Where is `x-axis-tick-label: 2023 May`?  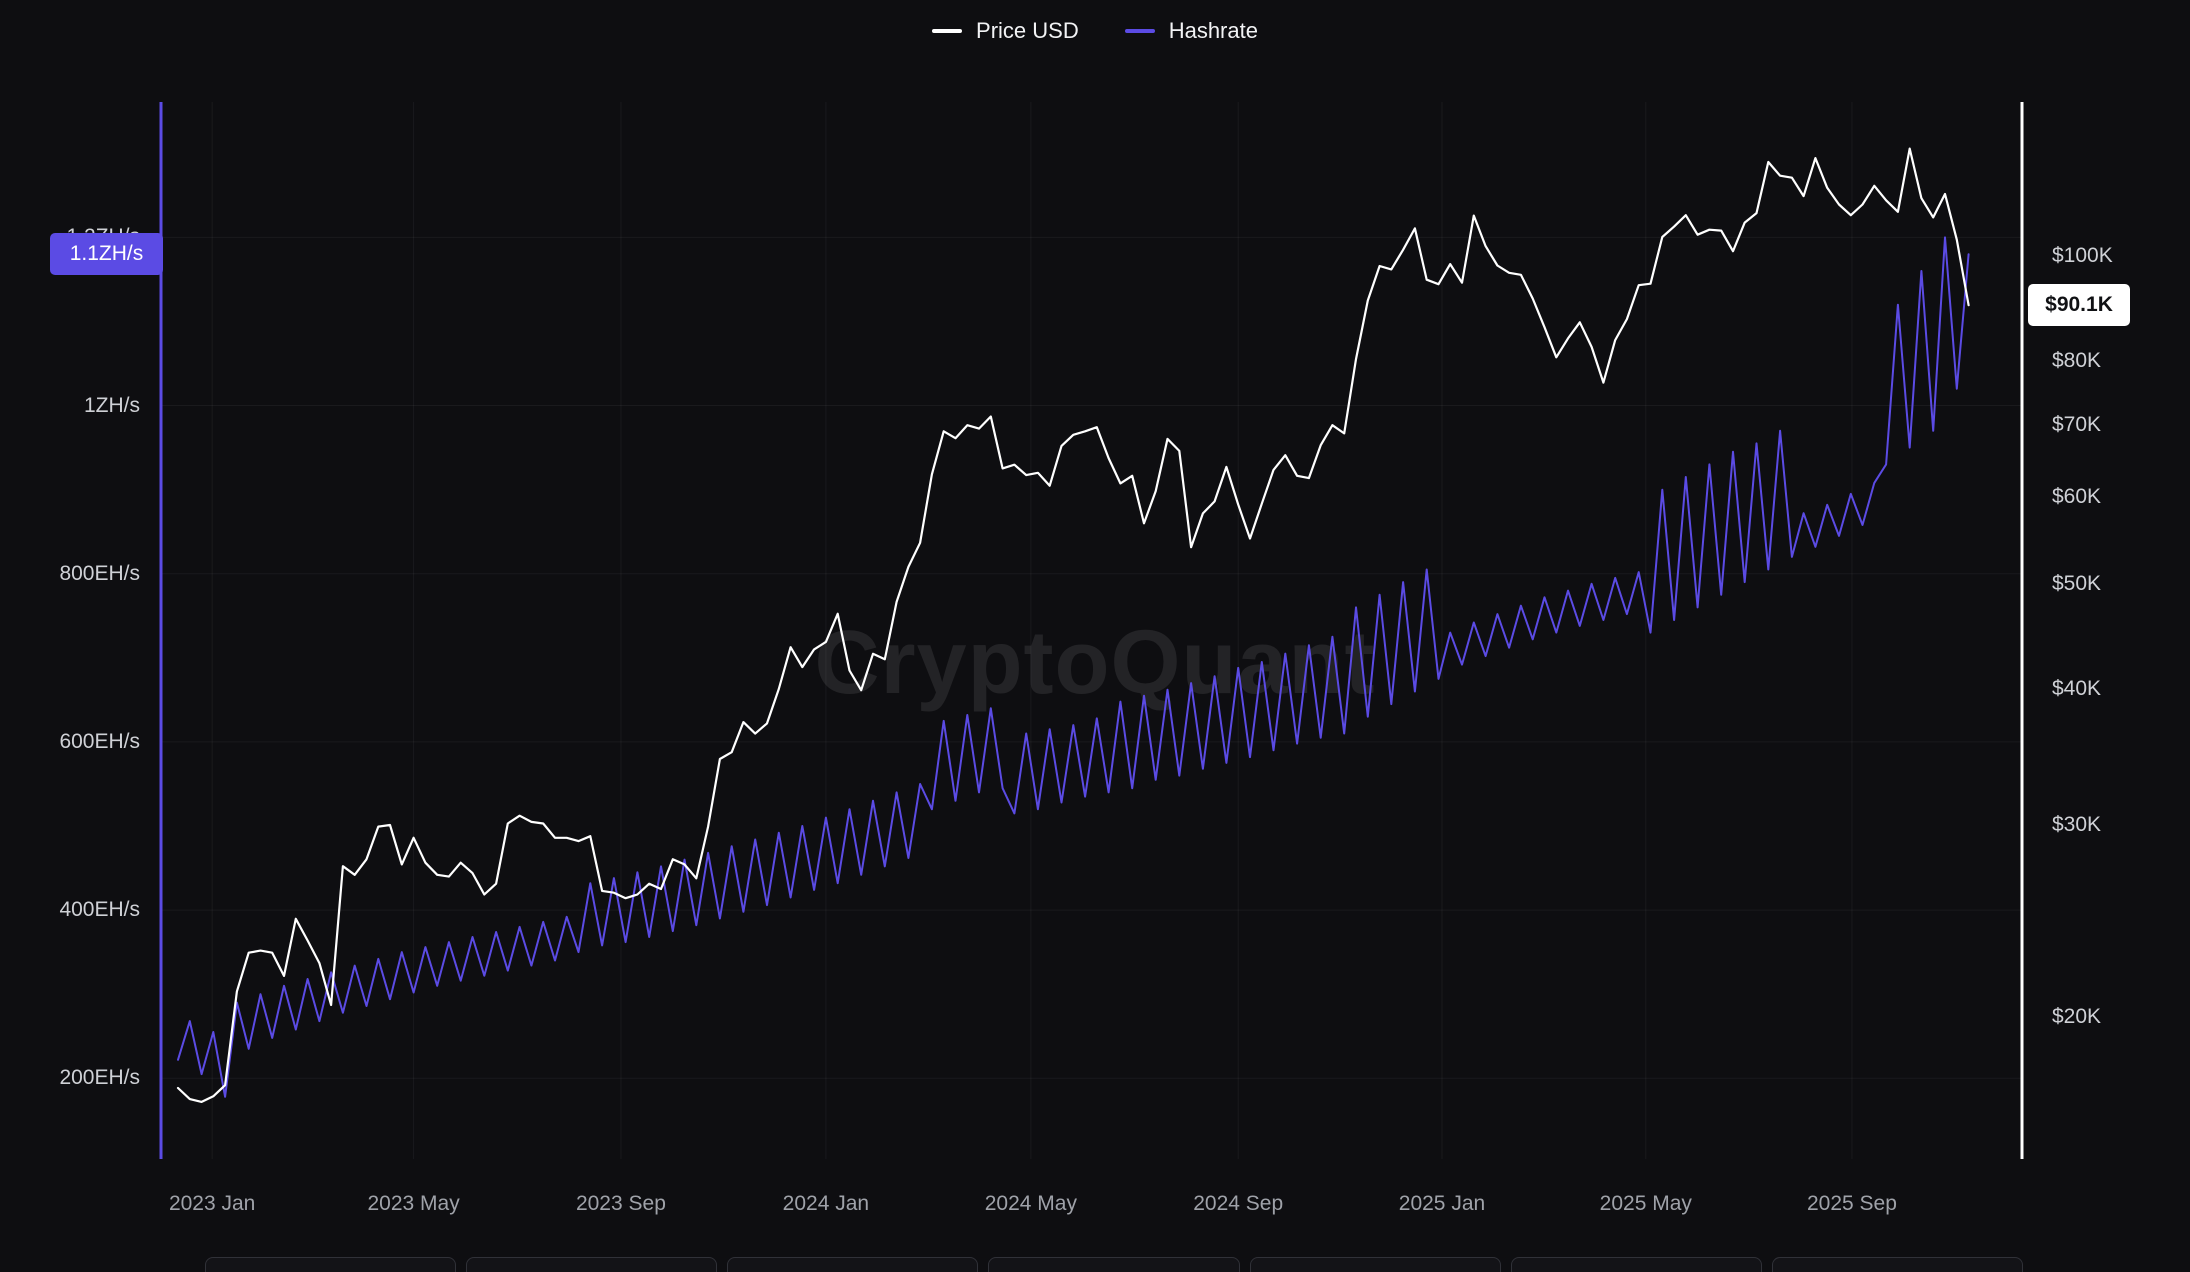
x-axis-tick-label: 2023 May is located at coordinates (413, 1203).